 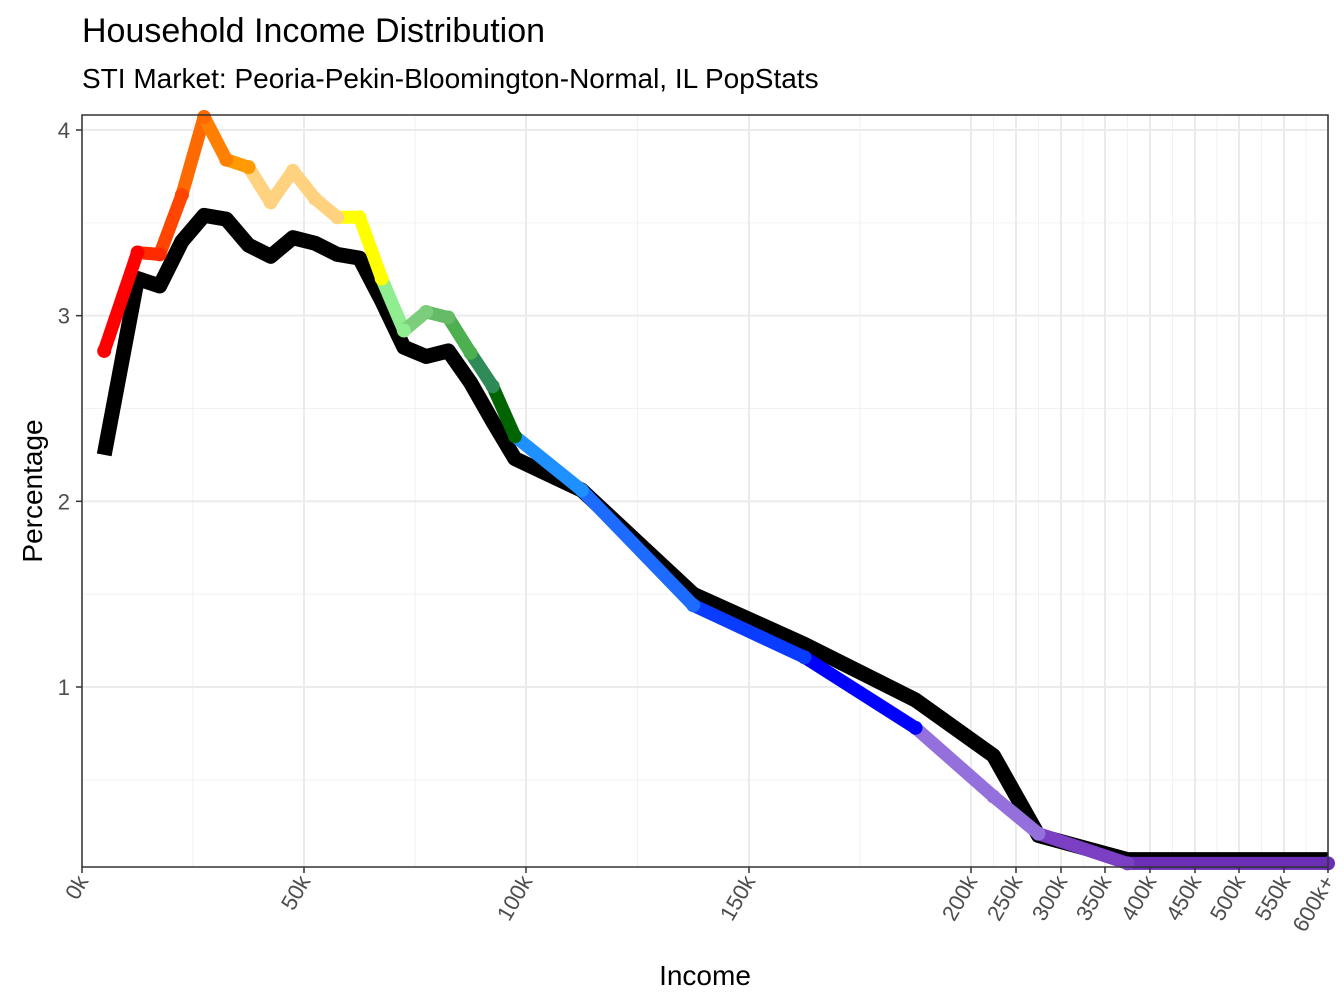 I want to click on x-axis-title: Income, so click(x=705, y=975).